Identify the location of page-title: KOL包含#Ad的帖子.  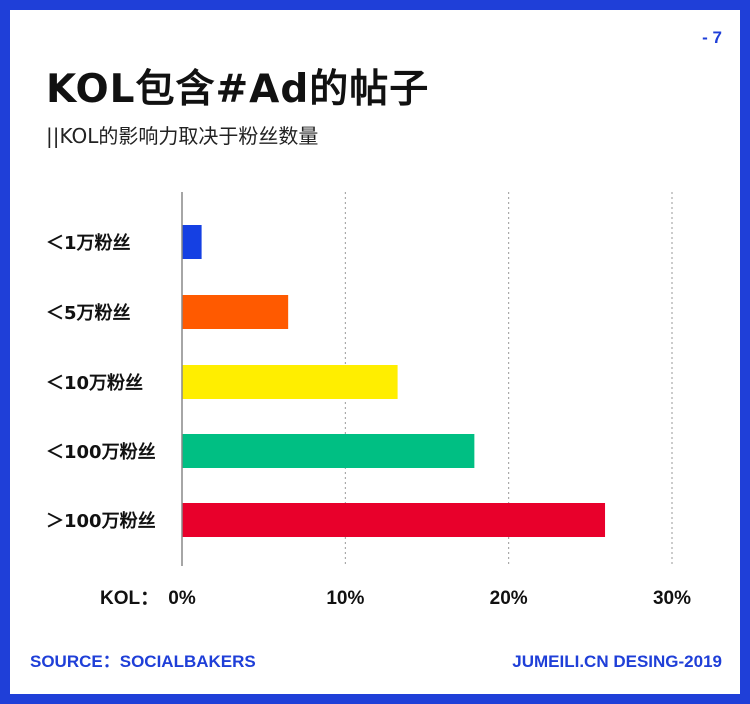
(238, 89).